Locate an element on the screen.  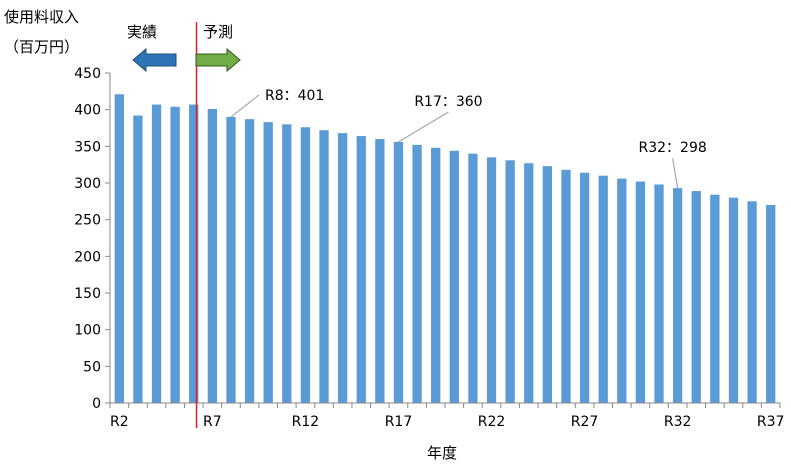
actual-label: 実績 is located at coordinates (142, 32).